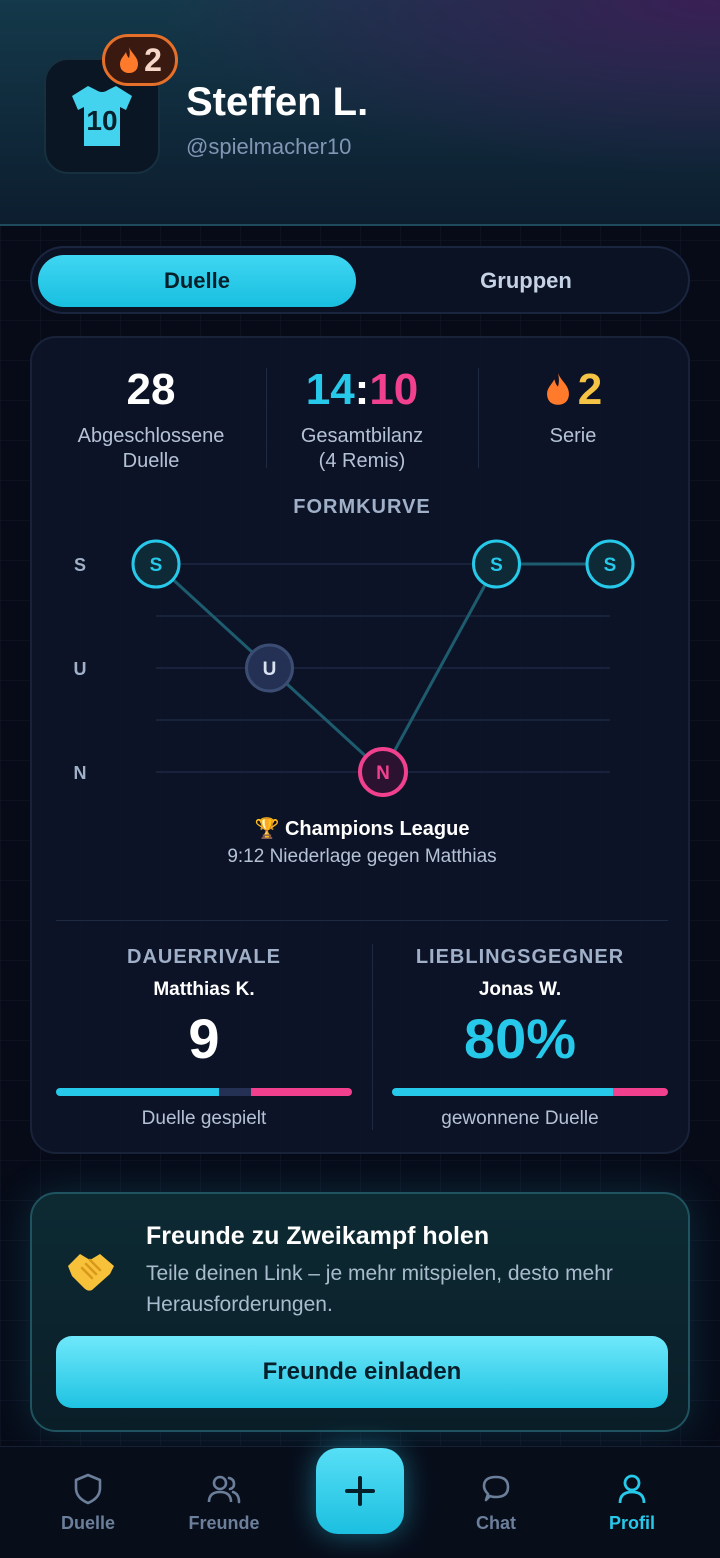 This screenshot has width=720, height=1558. Describe the element at coordinates (520, 1038) in the screenshot. I see `favorite-value: 80%` at that location.